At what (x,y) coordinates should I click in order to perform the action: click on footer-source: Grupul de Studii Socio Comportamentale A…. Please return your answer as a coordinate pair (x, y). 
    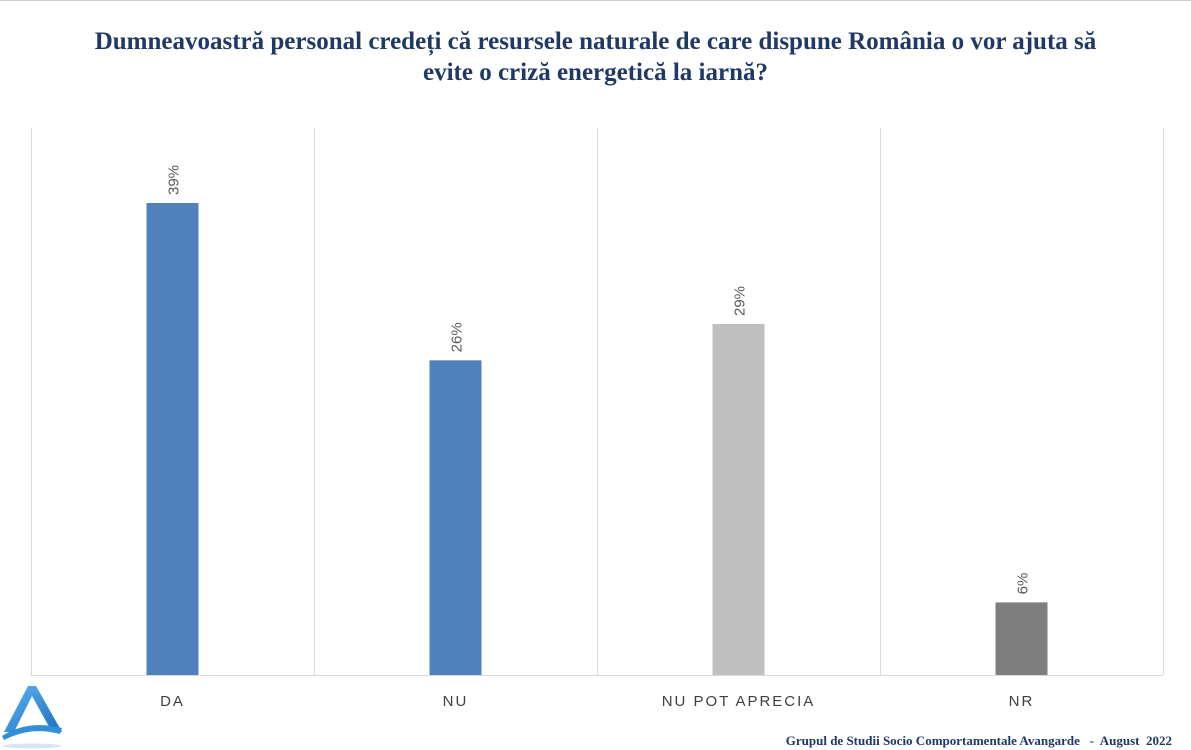
    Looking at the image, I should click on (979, 741).